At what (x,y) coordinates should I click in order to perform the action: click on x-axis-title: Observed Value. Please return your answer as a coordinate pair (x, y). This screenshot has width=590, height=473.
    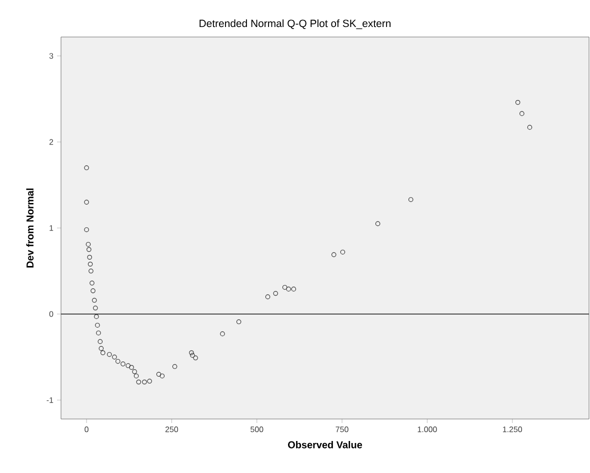
    Looking at the image, I should click on (325, 444).